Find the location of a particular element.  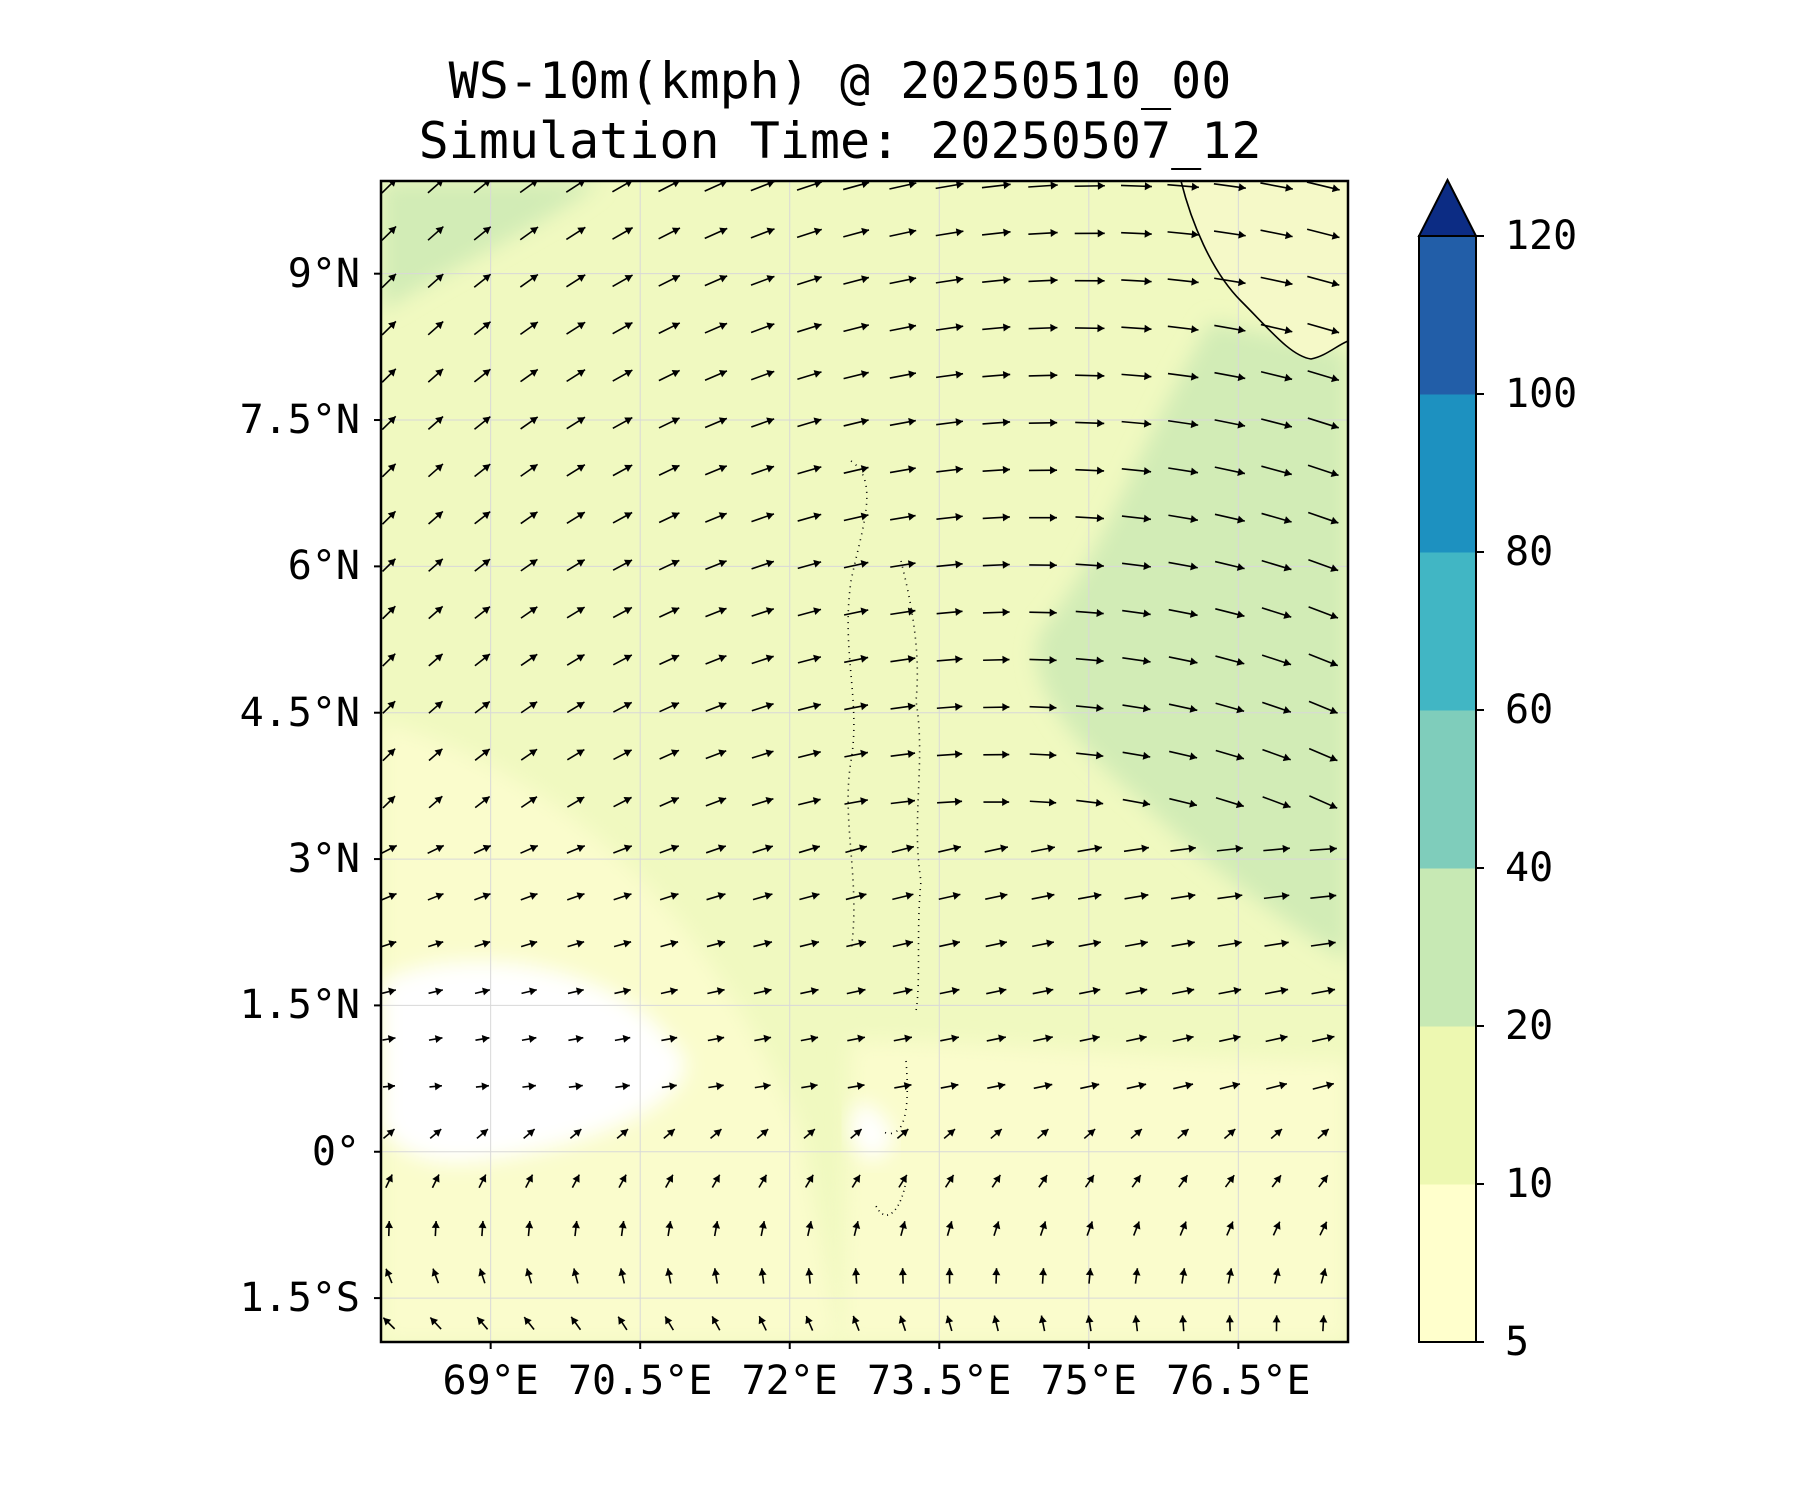

addu-atoll is located at coordinates (891, 1198).